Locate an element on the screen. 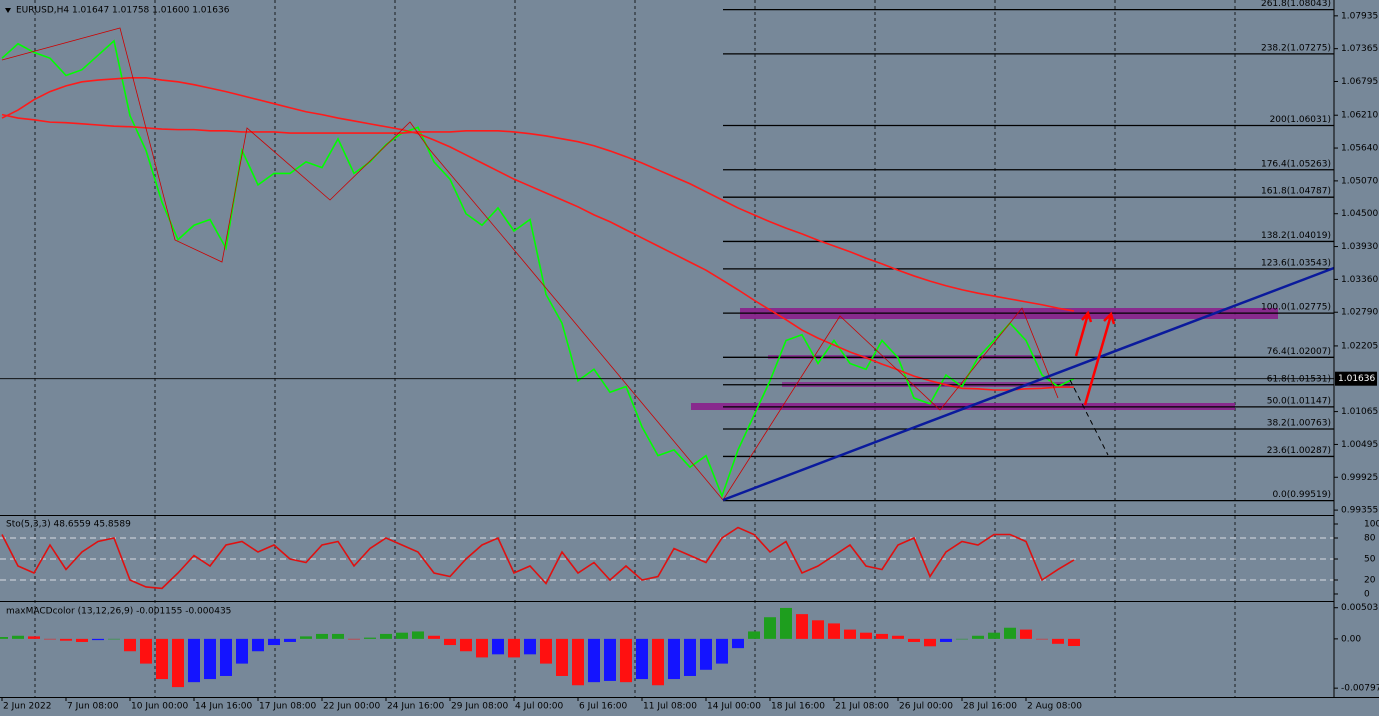 The height and width of the screenshot is (716, 1379). y-tick-label: 0 is located at coordinates (1367, 594).